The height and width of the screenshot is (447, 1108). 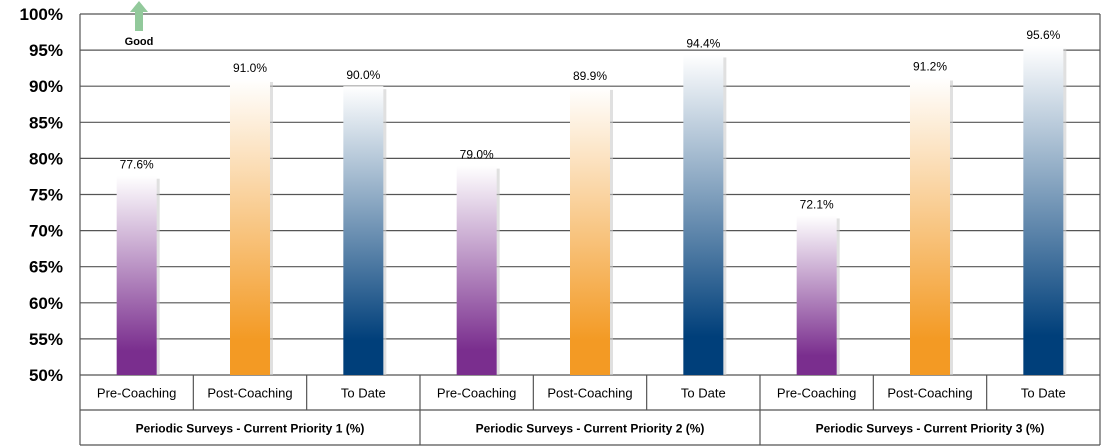 What do you see at coordinates (363, 75) in the screenshot?
I see `data-label: 90.0%` at bounding box center [363, 75].